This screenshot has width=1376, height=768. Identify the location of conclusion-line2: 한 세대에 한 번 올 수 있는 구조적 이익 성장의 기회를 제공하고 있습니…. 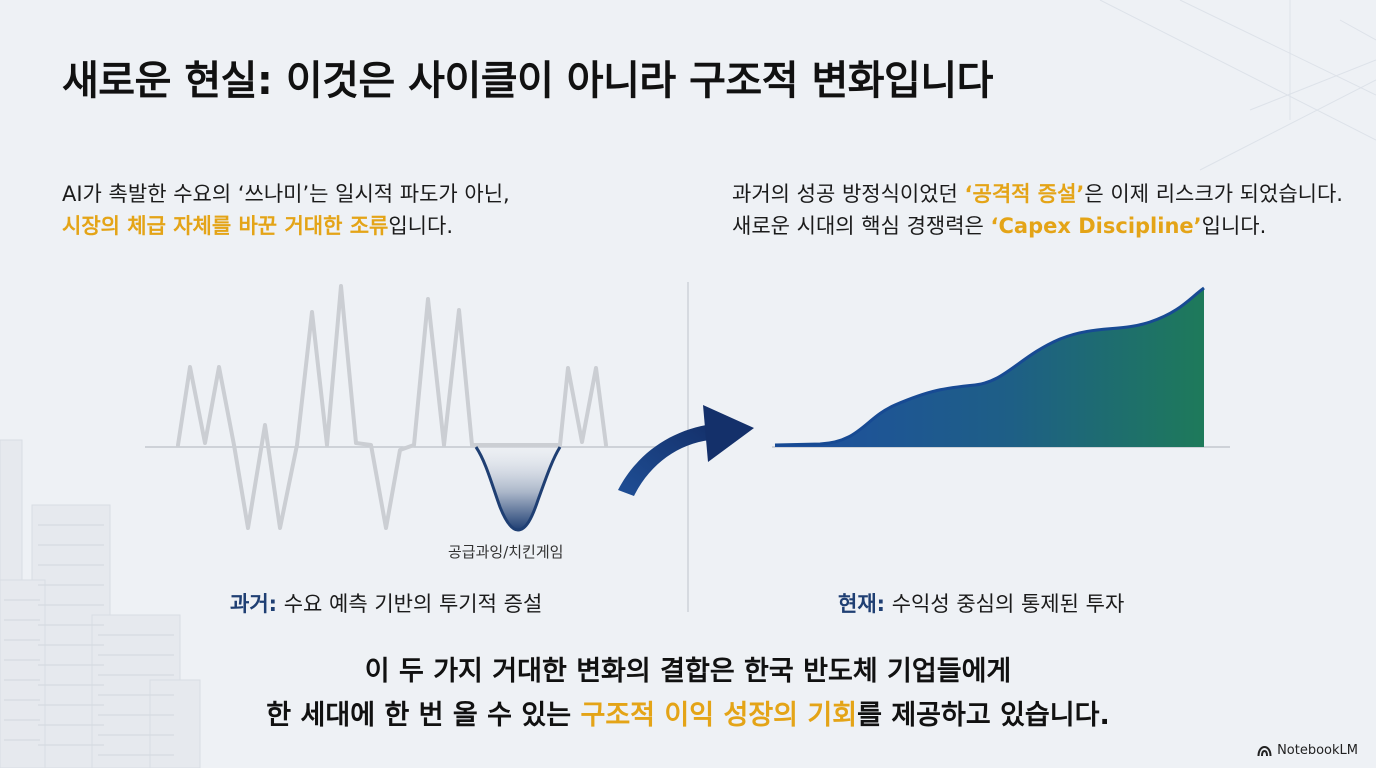
(688, 716).